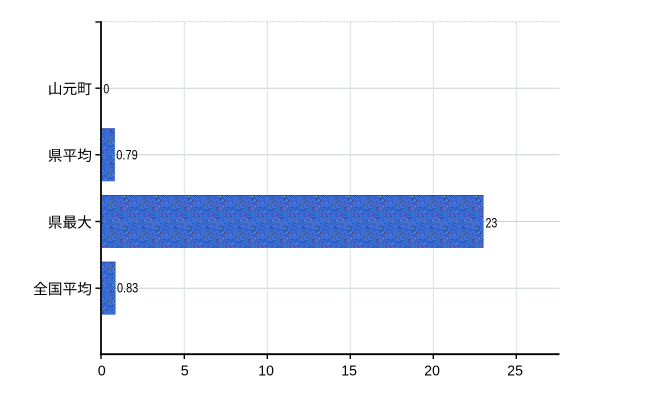 This screenshot has width=650, height=400. Describe the element at coordinates (127, 289) in the screenshot. I see `svg-text: 0.83` at that location.